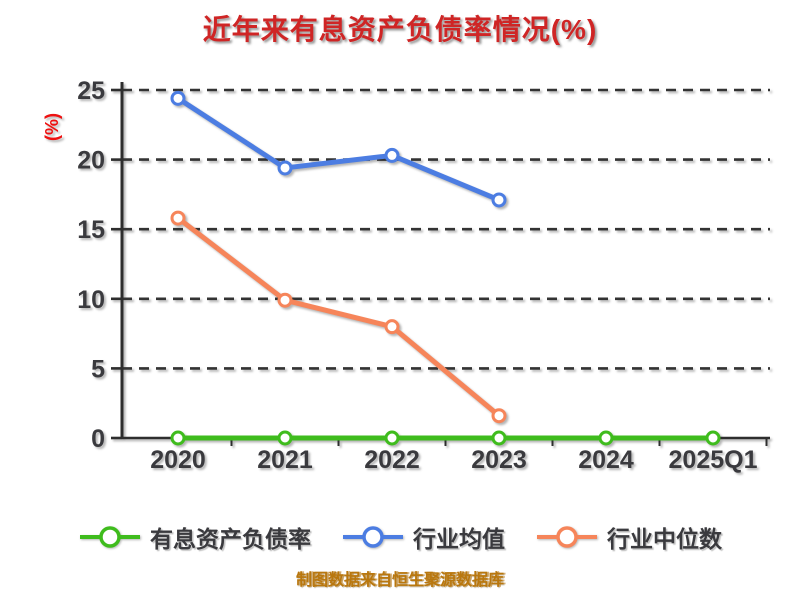 The width and height of the screenshot is (800, 600). I want to click on y-tick-label: 20, so click(91, 161).